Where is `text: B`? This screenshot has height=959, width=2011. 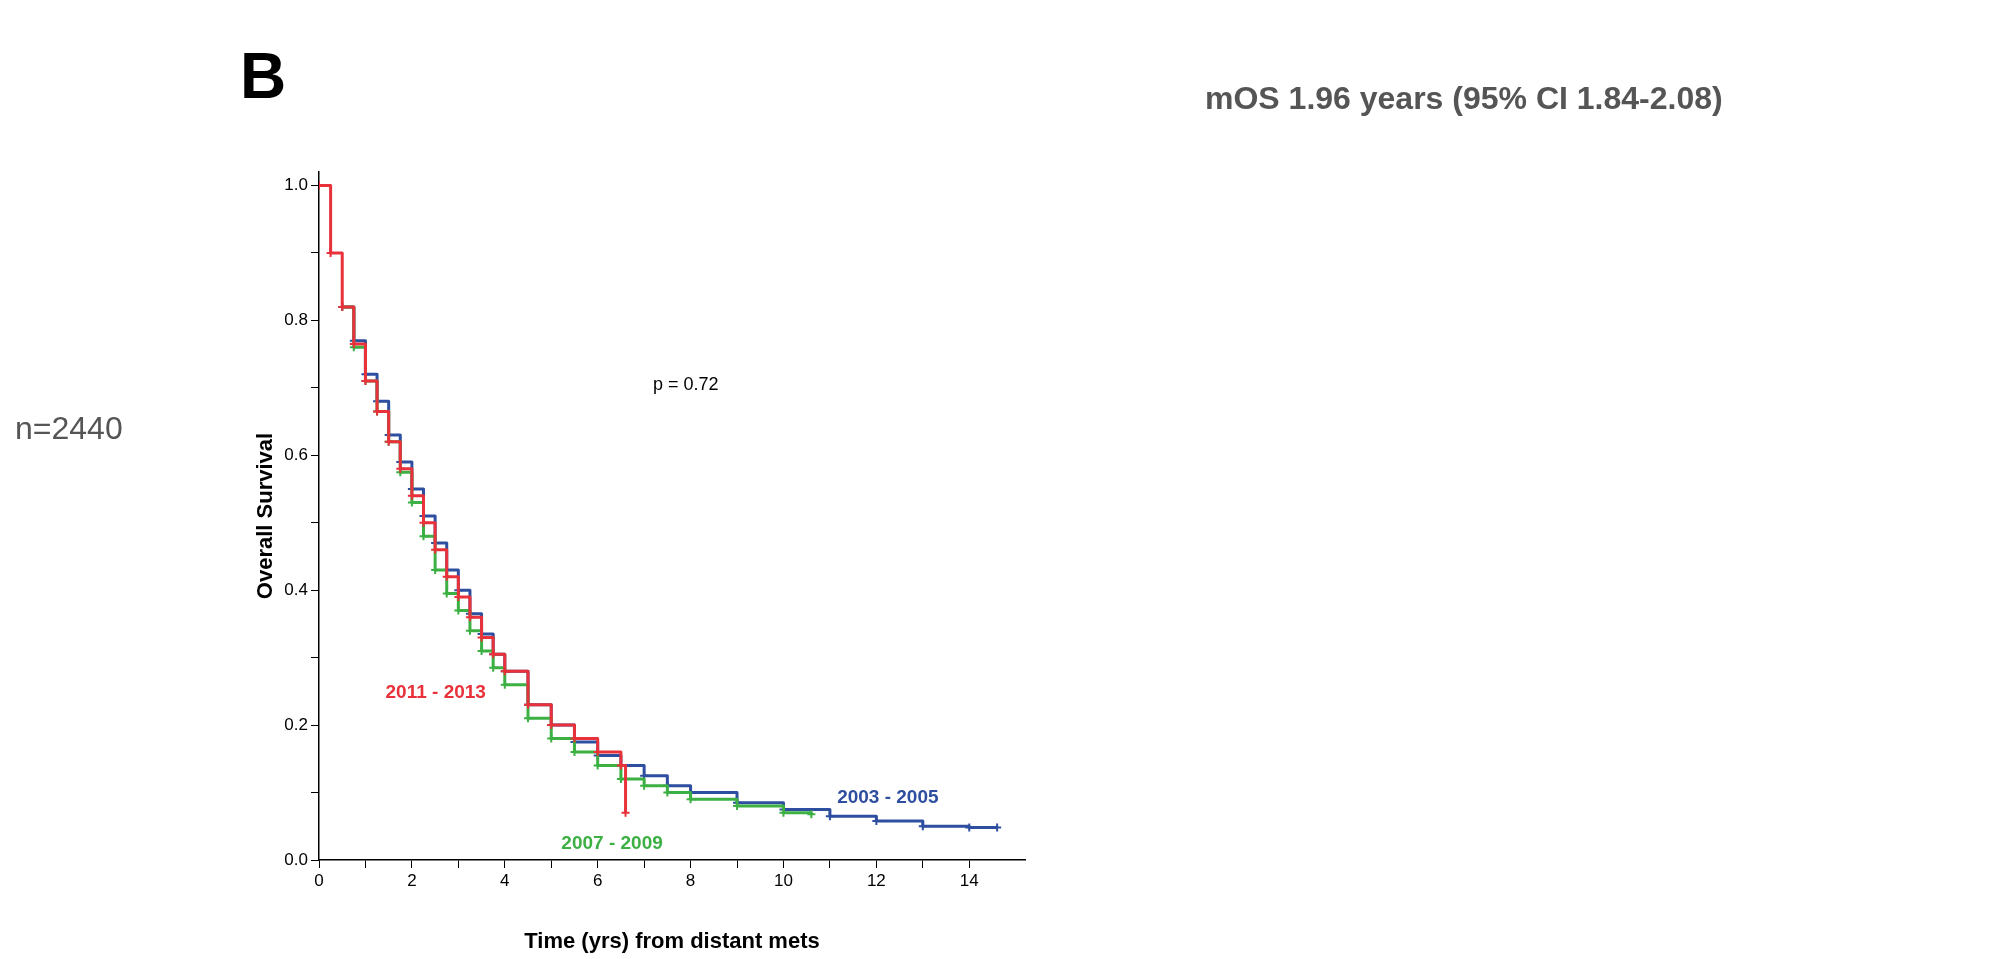 text: B is located at coordinates (263, 75).